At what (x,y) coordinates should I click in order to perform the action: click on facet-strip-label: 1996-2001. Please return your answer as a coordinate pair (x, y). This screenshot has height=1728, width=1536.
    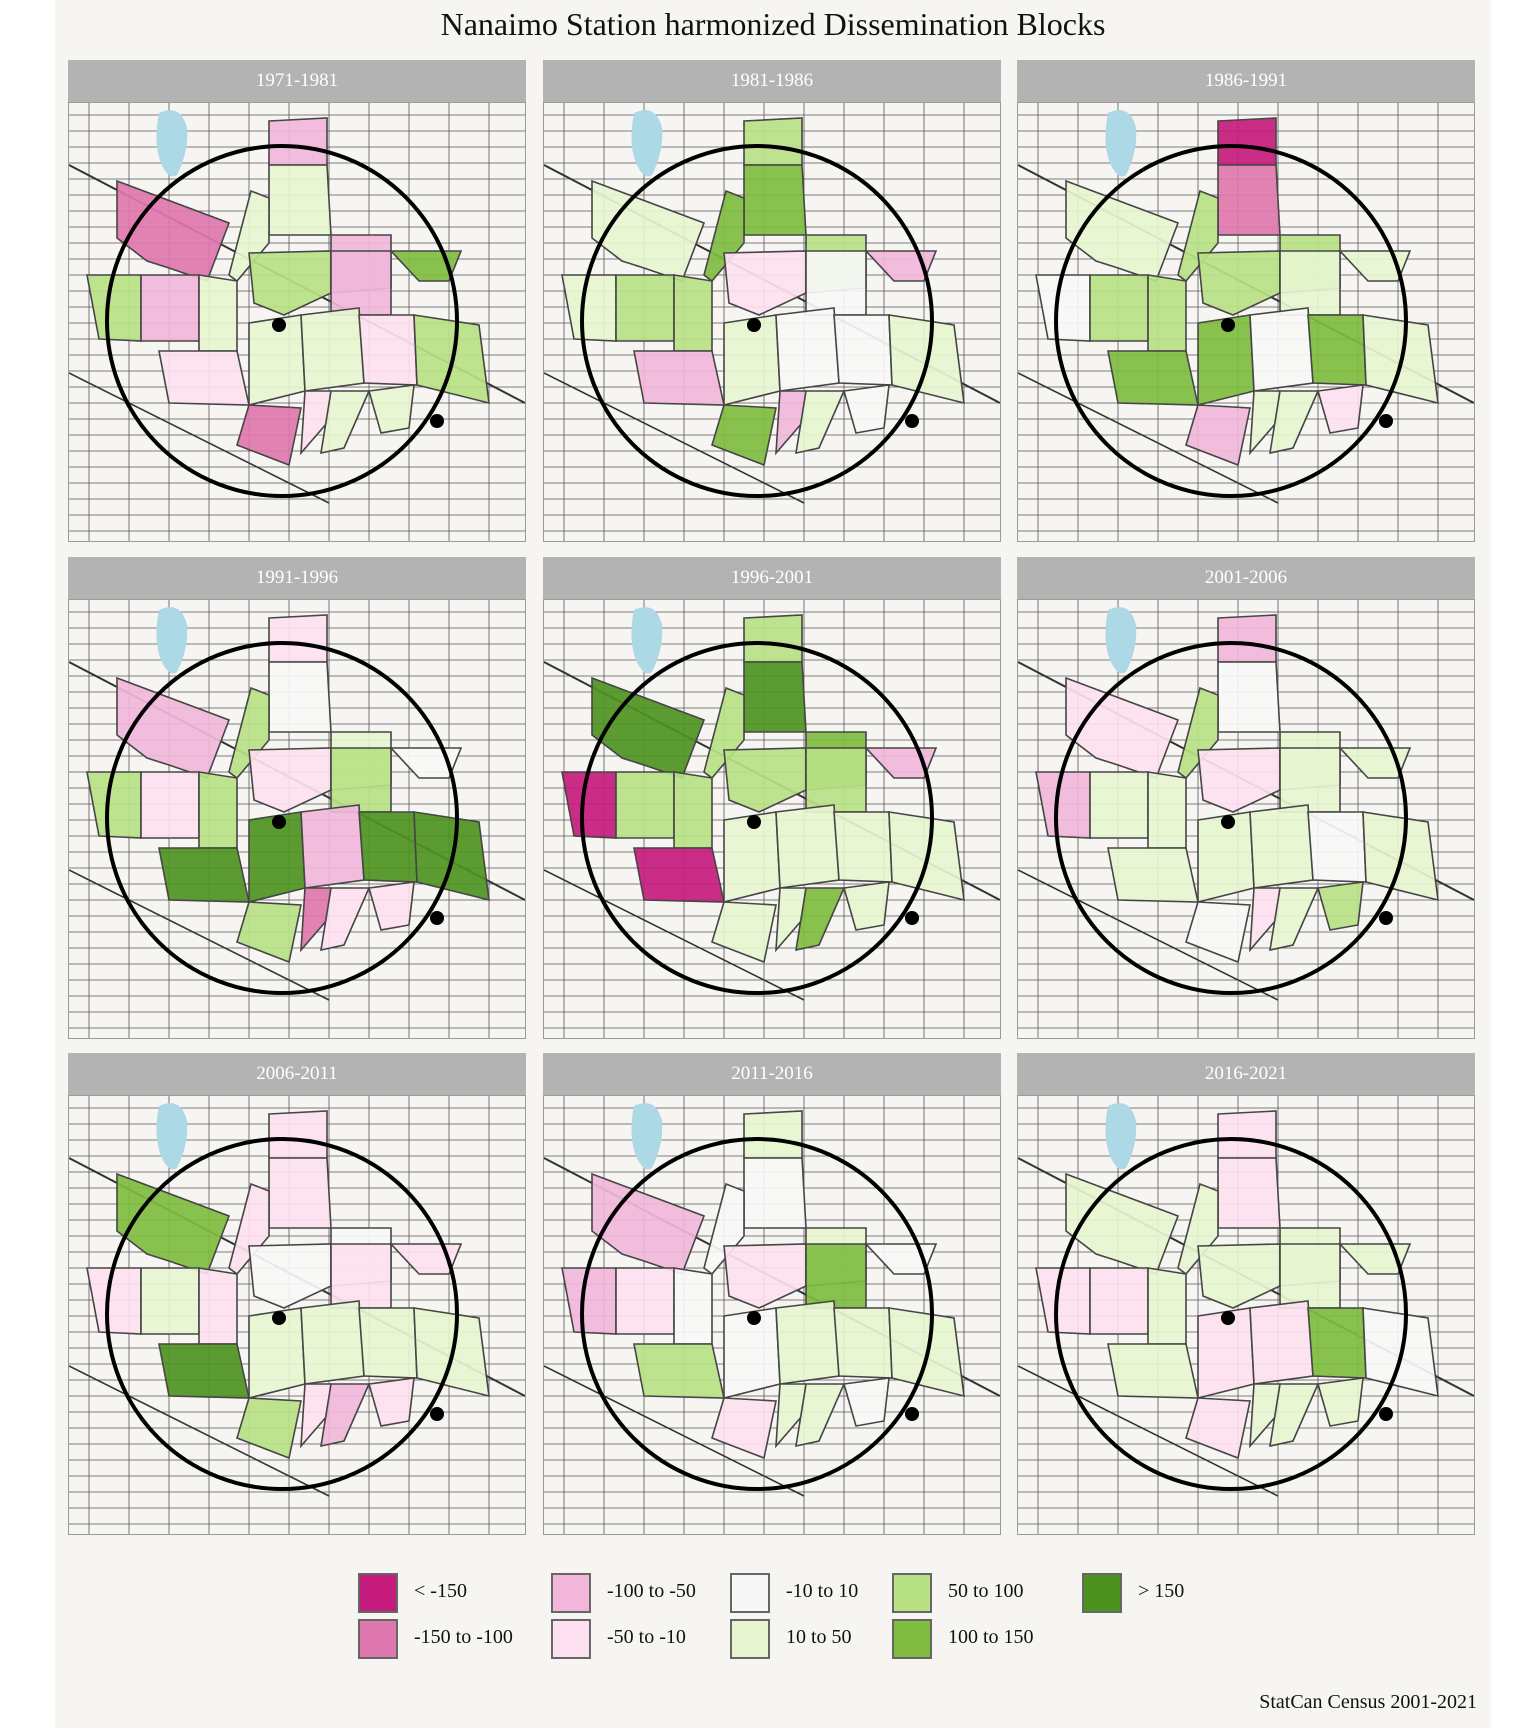
    Looking at the image, I should click on (772, 578).